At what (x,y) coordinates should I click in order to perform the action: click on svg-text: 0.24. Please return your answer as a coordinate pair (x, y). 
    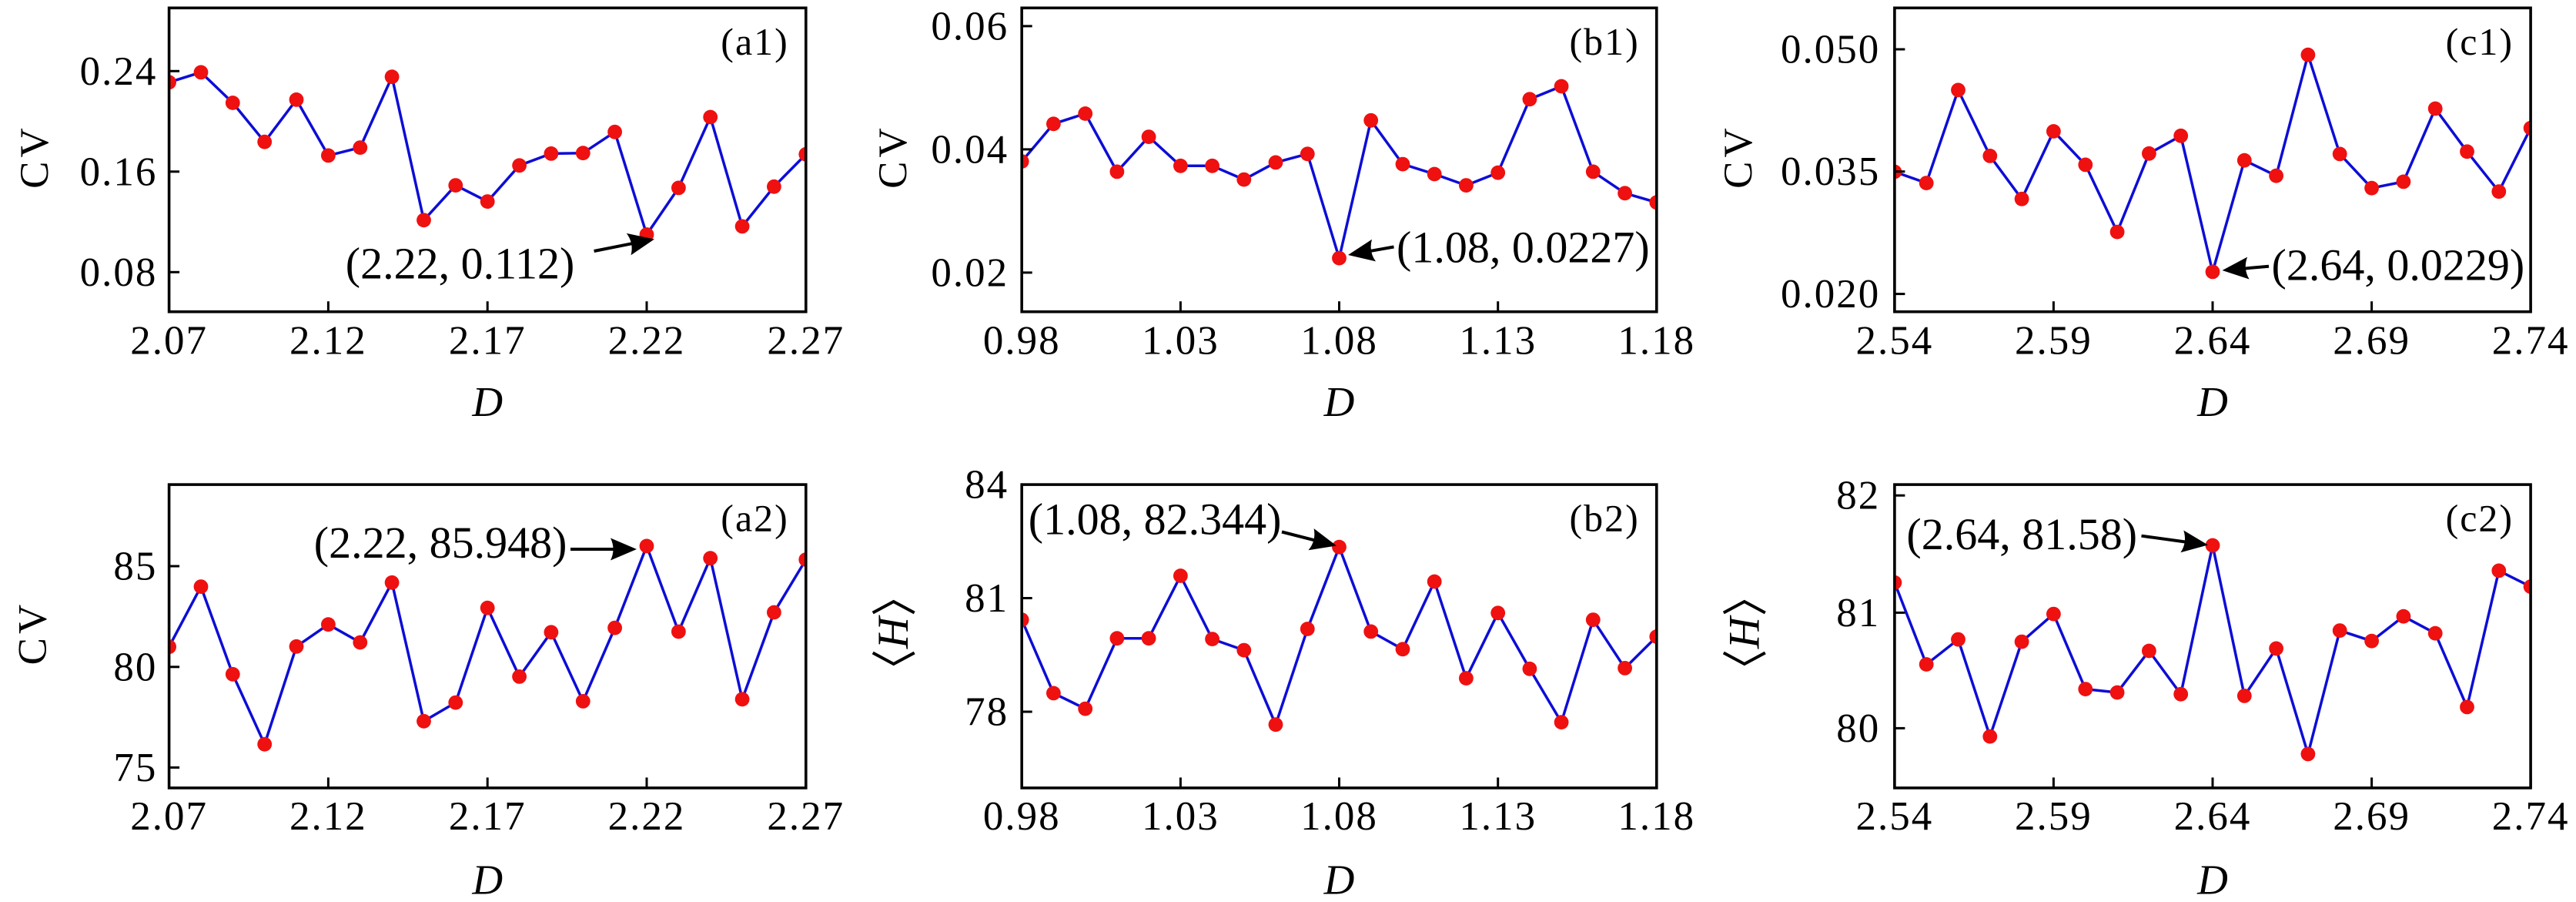
    Looking at the image, I should click on (119, 71).